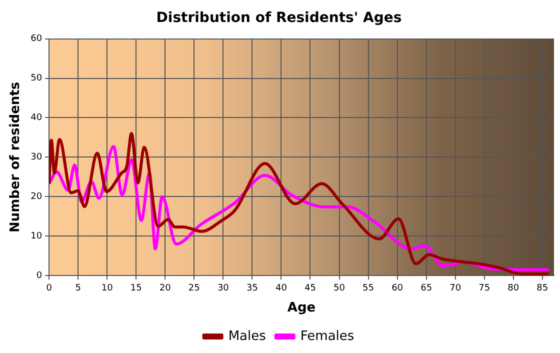  What do you see at coordinates (36, 79) in the screenshot?
I see `y-tick-label: 50` at bounding box center [36, 79].